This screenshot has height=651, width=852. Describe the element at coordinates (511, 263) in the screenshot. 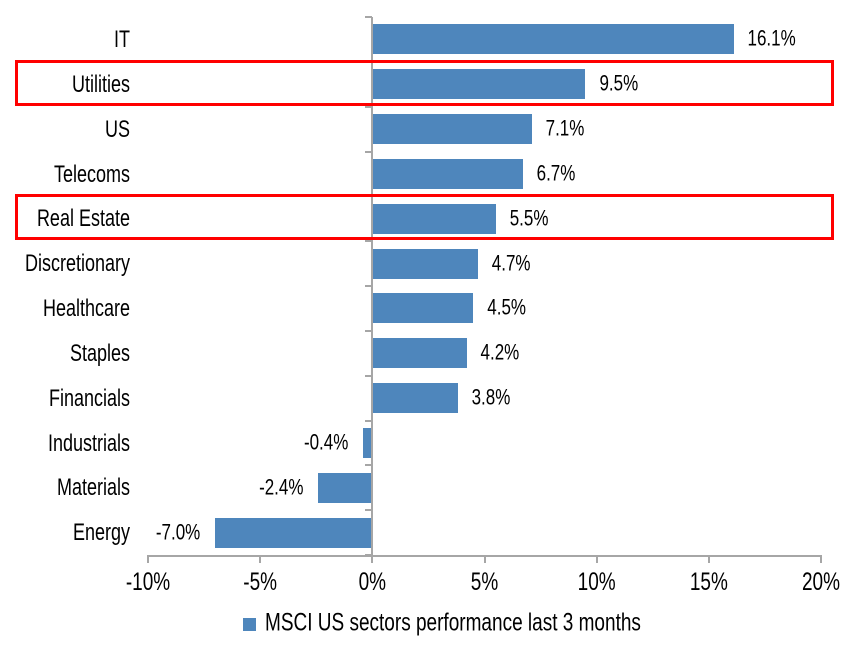

I see `value-label: 4.7%` at that location.